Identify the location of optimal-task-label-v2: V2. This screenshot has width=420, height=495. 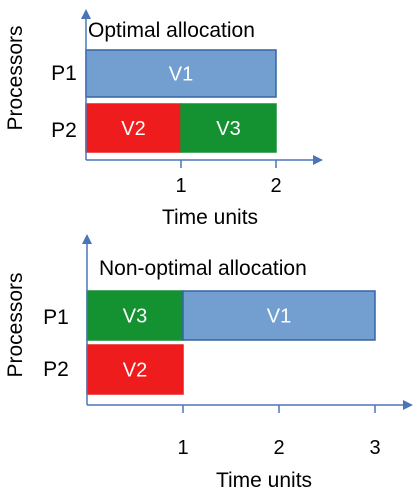
(133, 129).